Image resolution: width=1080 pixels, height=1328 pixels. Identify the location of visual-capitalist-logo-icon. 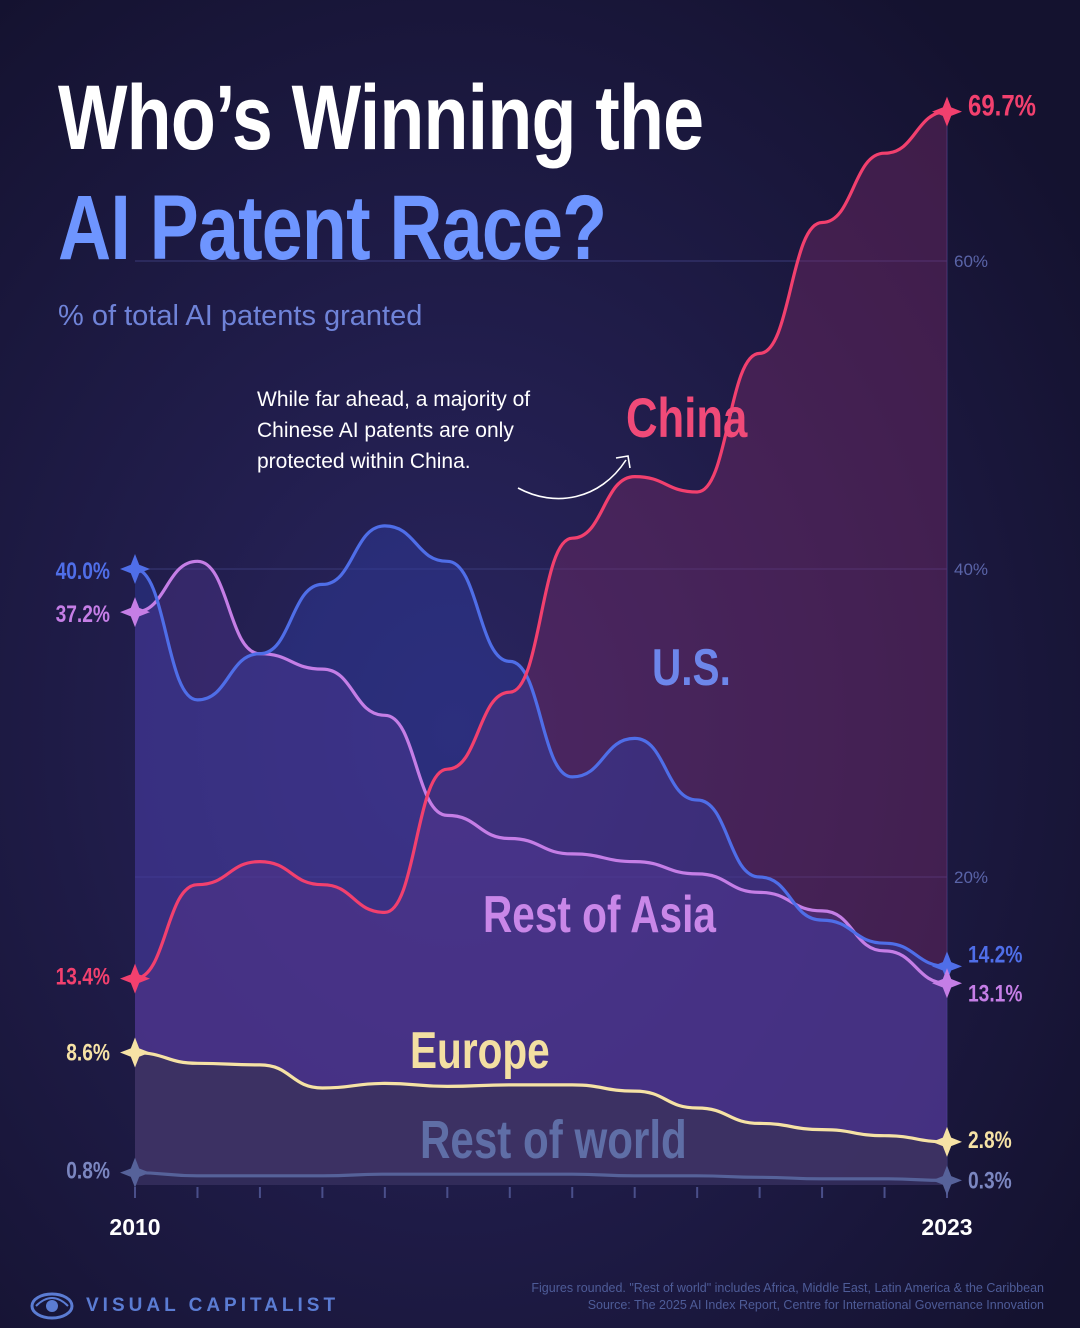
(52, 1306).